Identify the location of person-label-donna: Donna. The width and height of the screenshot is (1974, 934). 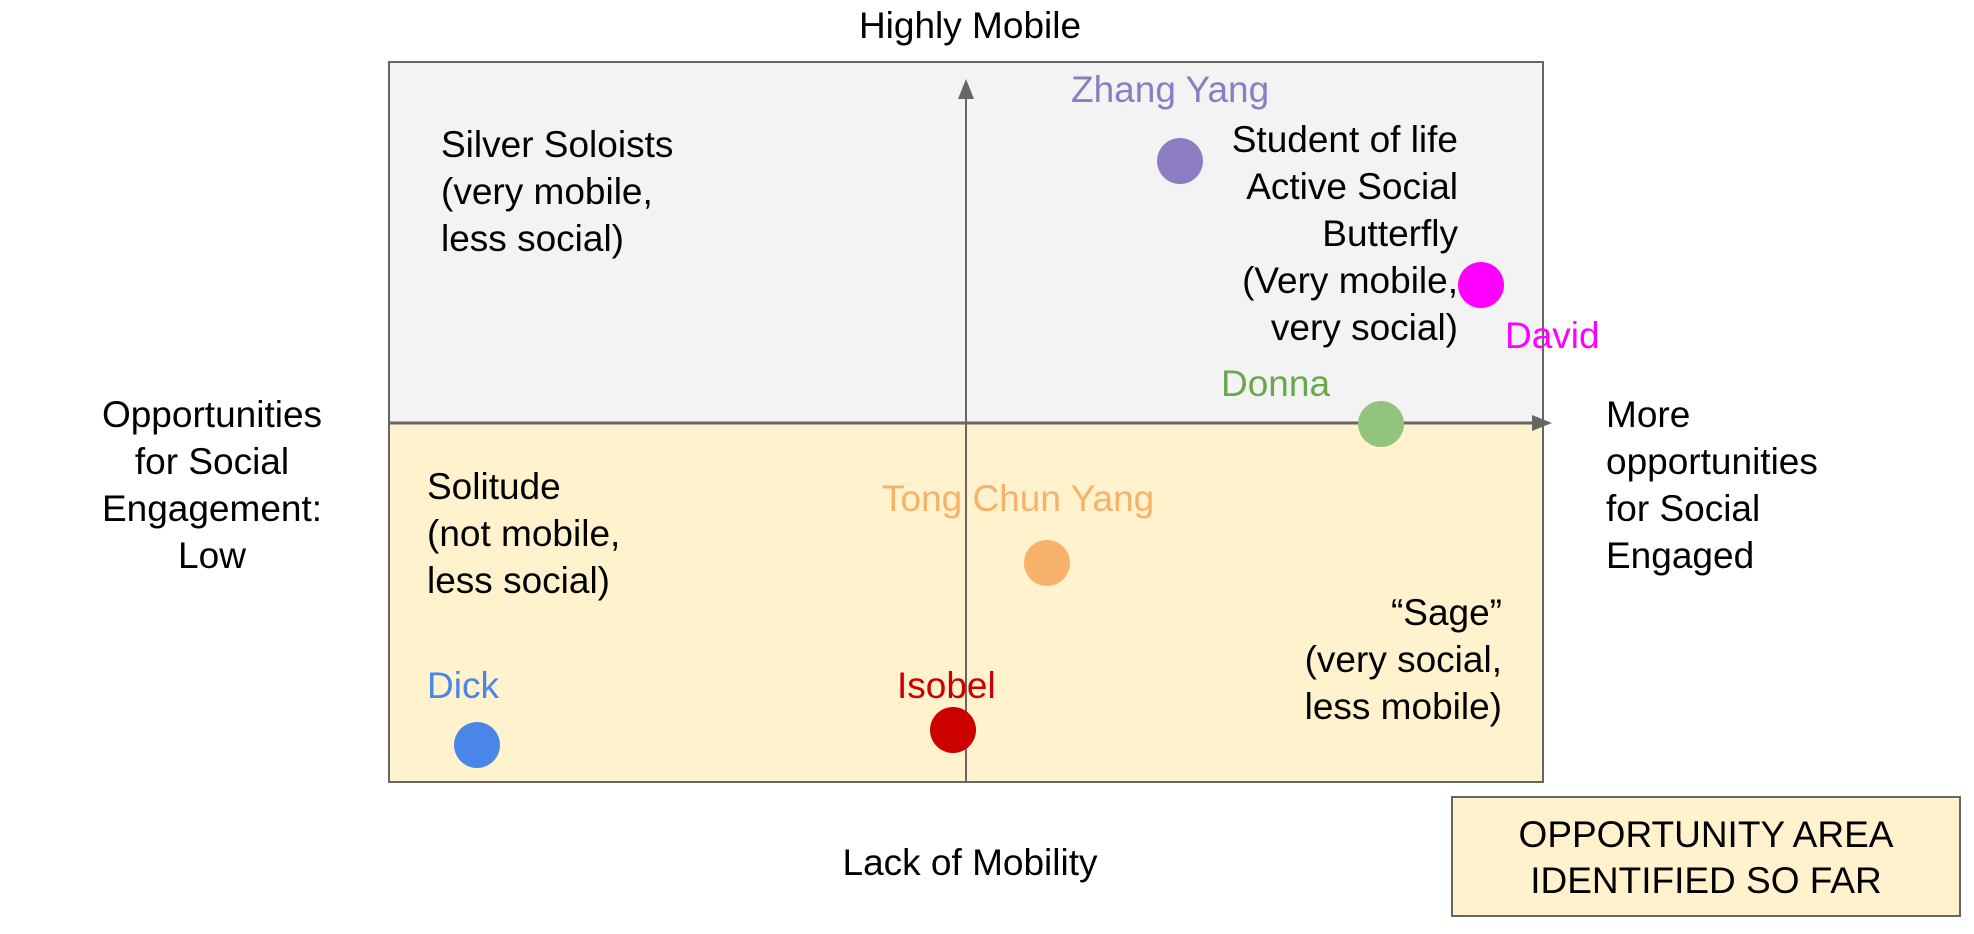
(1276, 383).